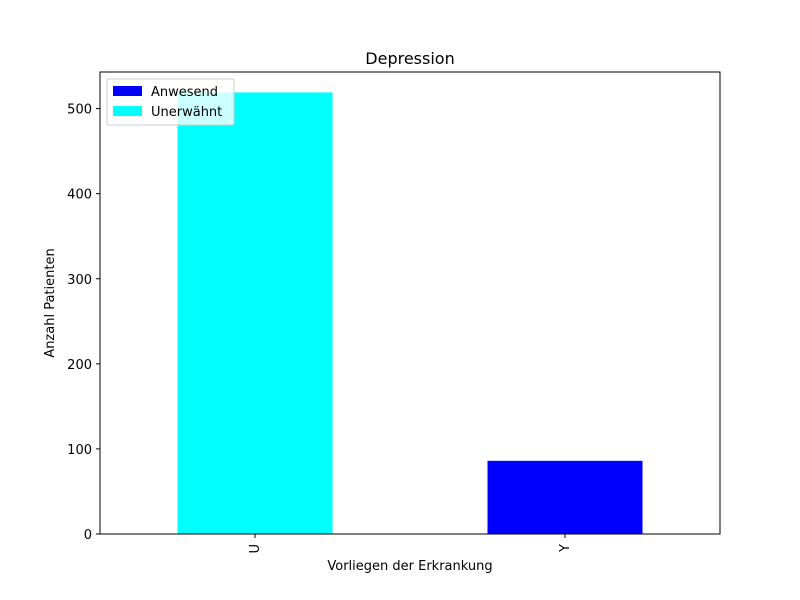 This screenshot has height=600, width=800. Describe the element at coordinates (50, 302) in the screenshot. I see `y-axis-label: Anzahl Patienten` at that location.